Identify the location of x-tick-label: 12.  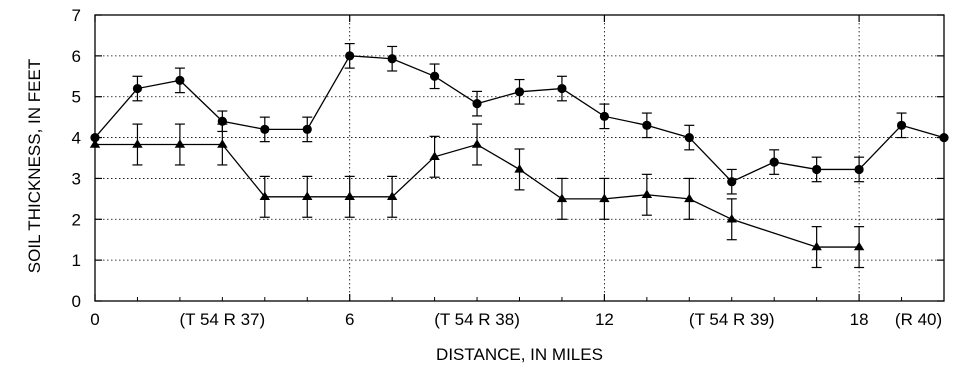
(604, 319).